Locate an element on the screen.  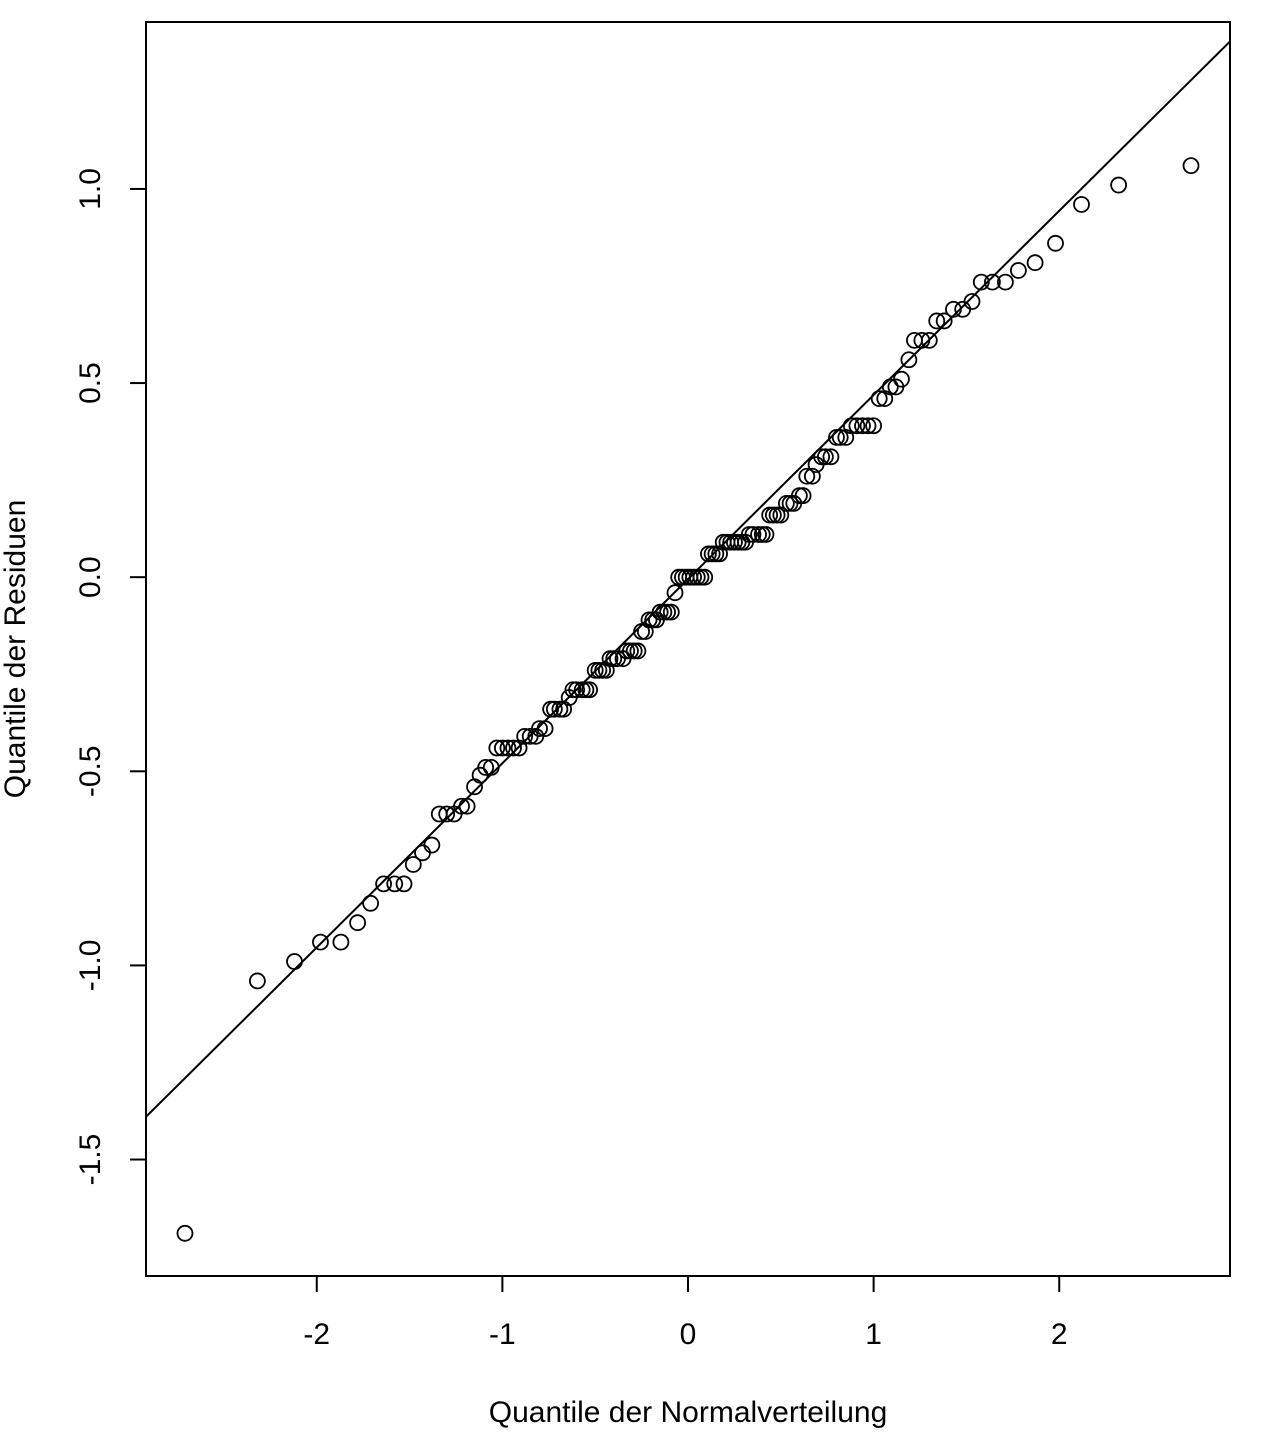
y-tick-label: -1.5 is located at coordinates (90, 1160).